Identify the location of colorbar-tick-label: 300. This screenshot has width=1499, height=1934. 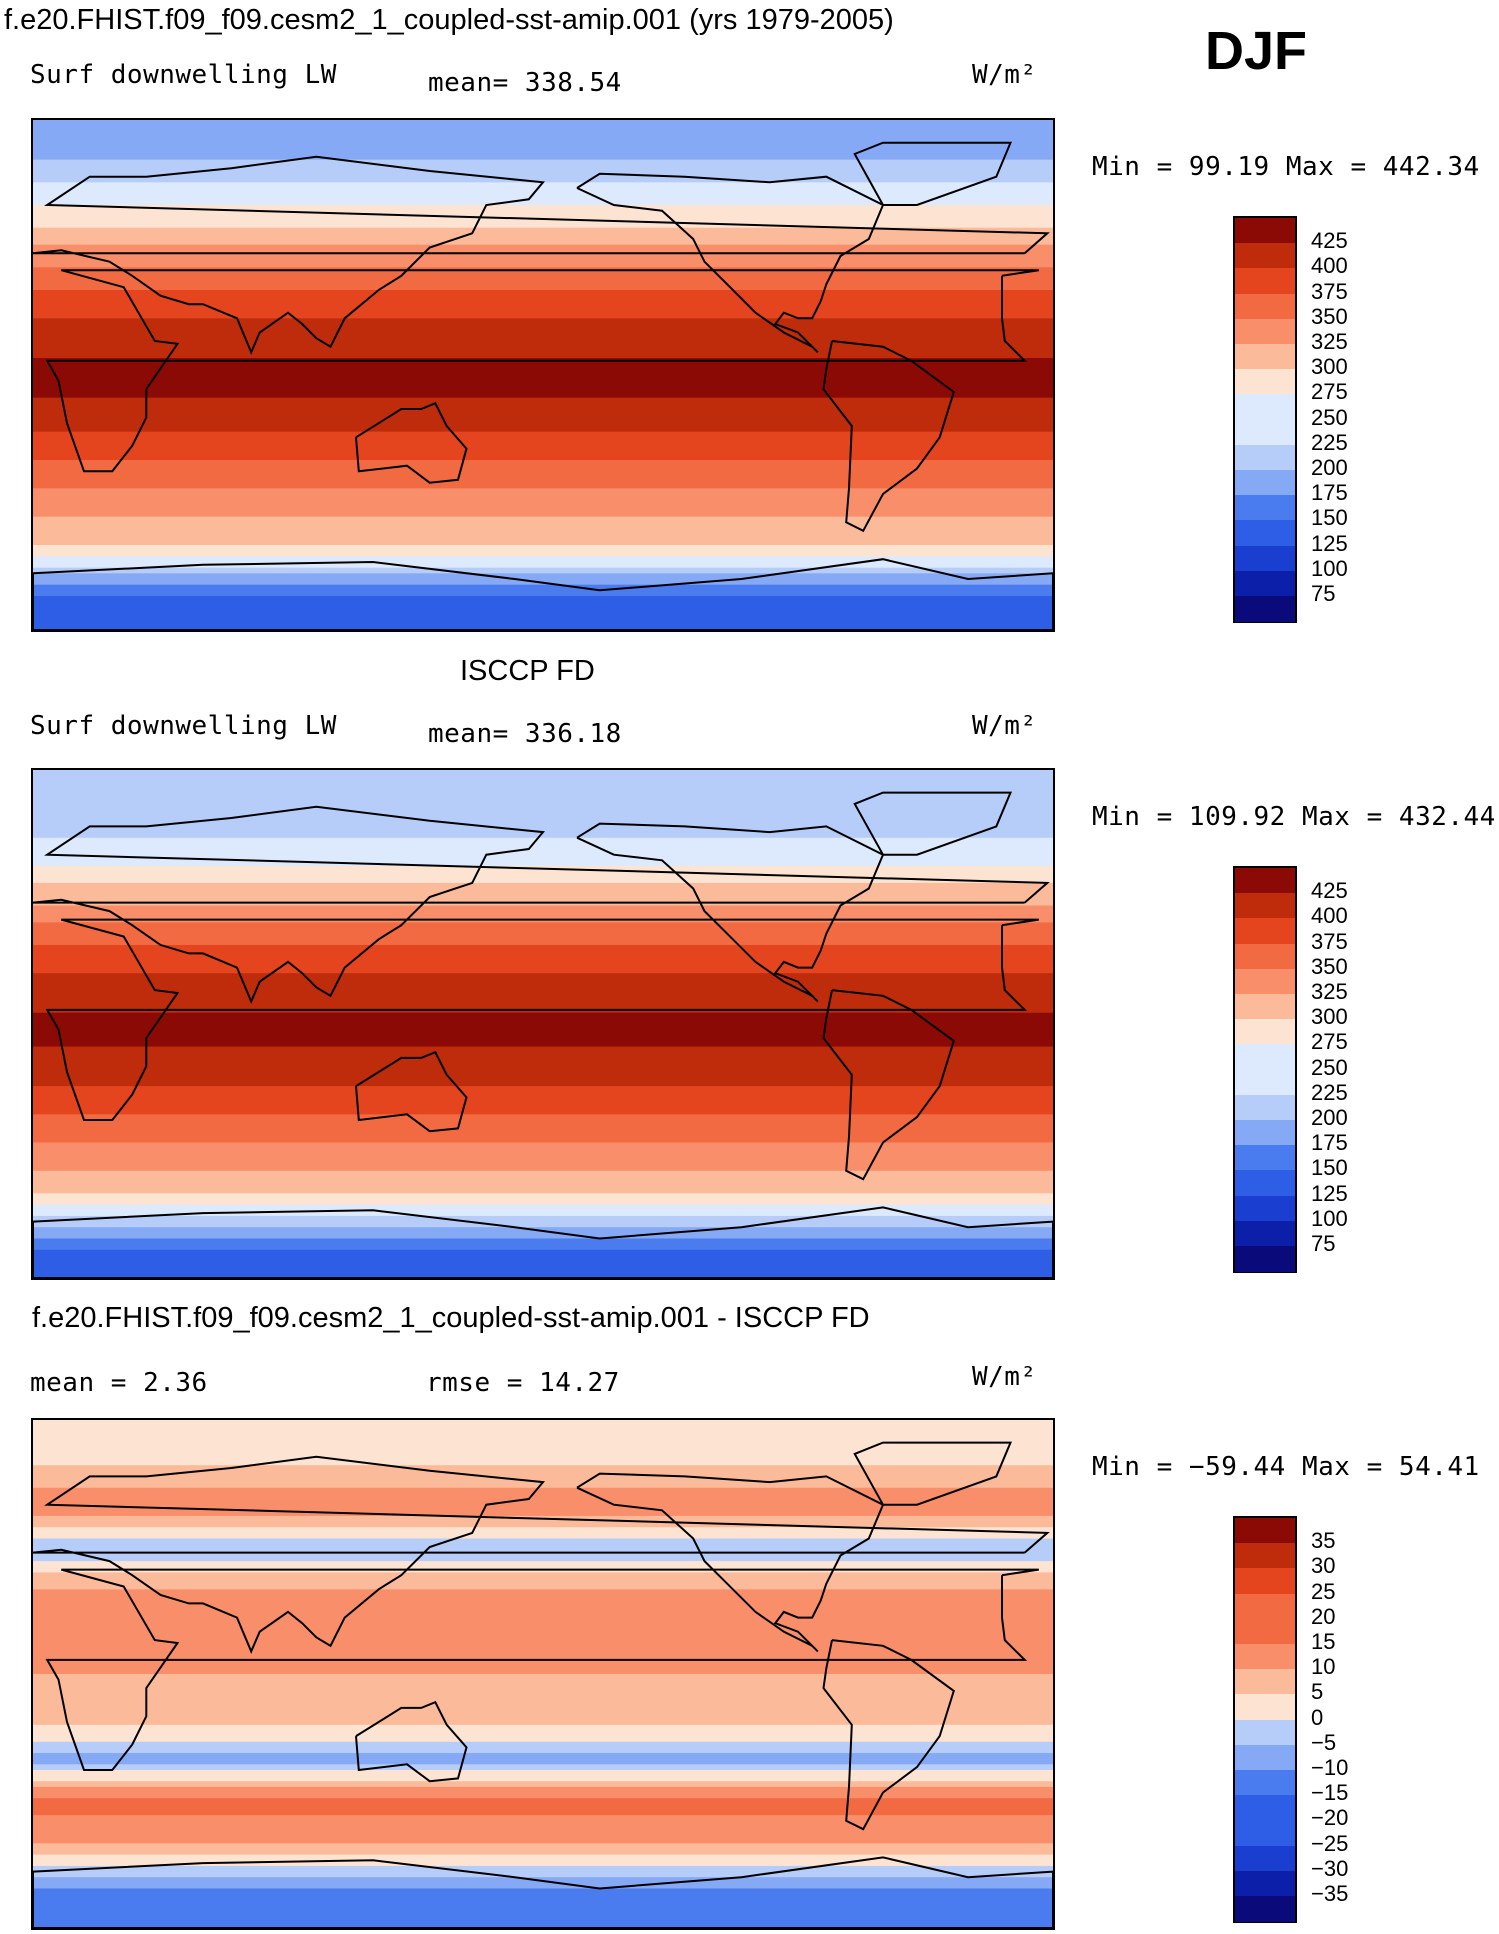
(1329, 1017).